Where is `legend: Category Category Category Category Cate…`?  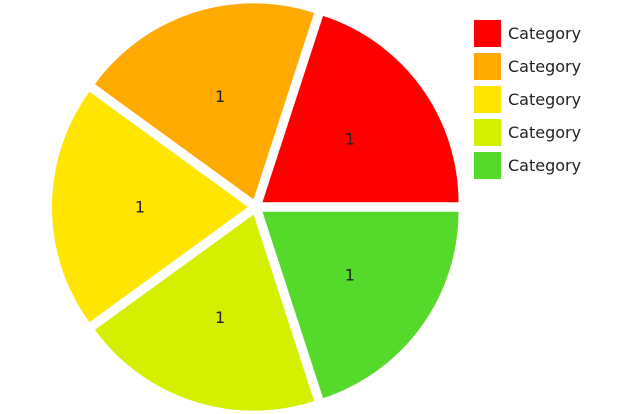
legend: Category Category Category Category Cate… is located at coordinates (527, 102).